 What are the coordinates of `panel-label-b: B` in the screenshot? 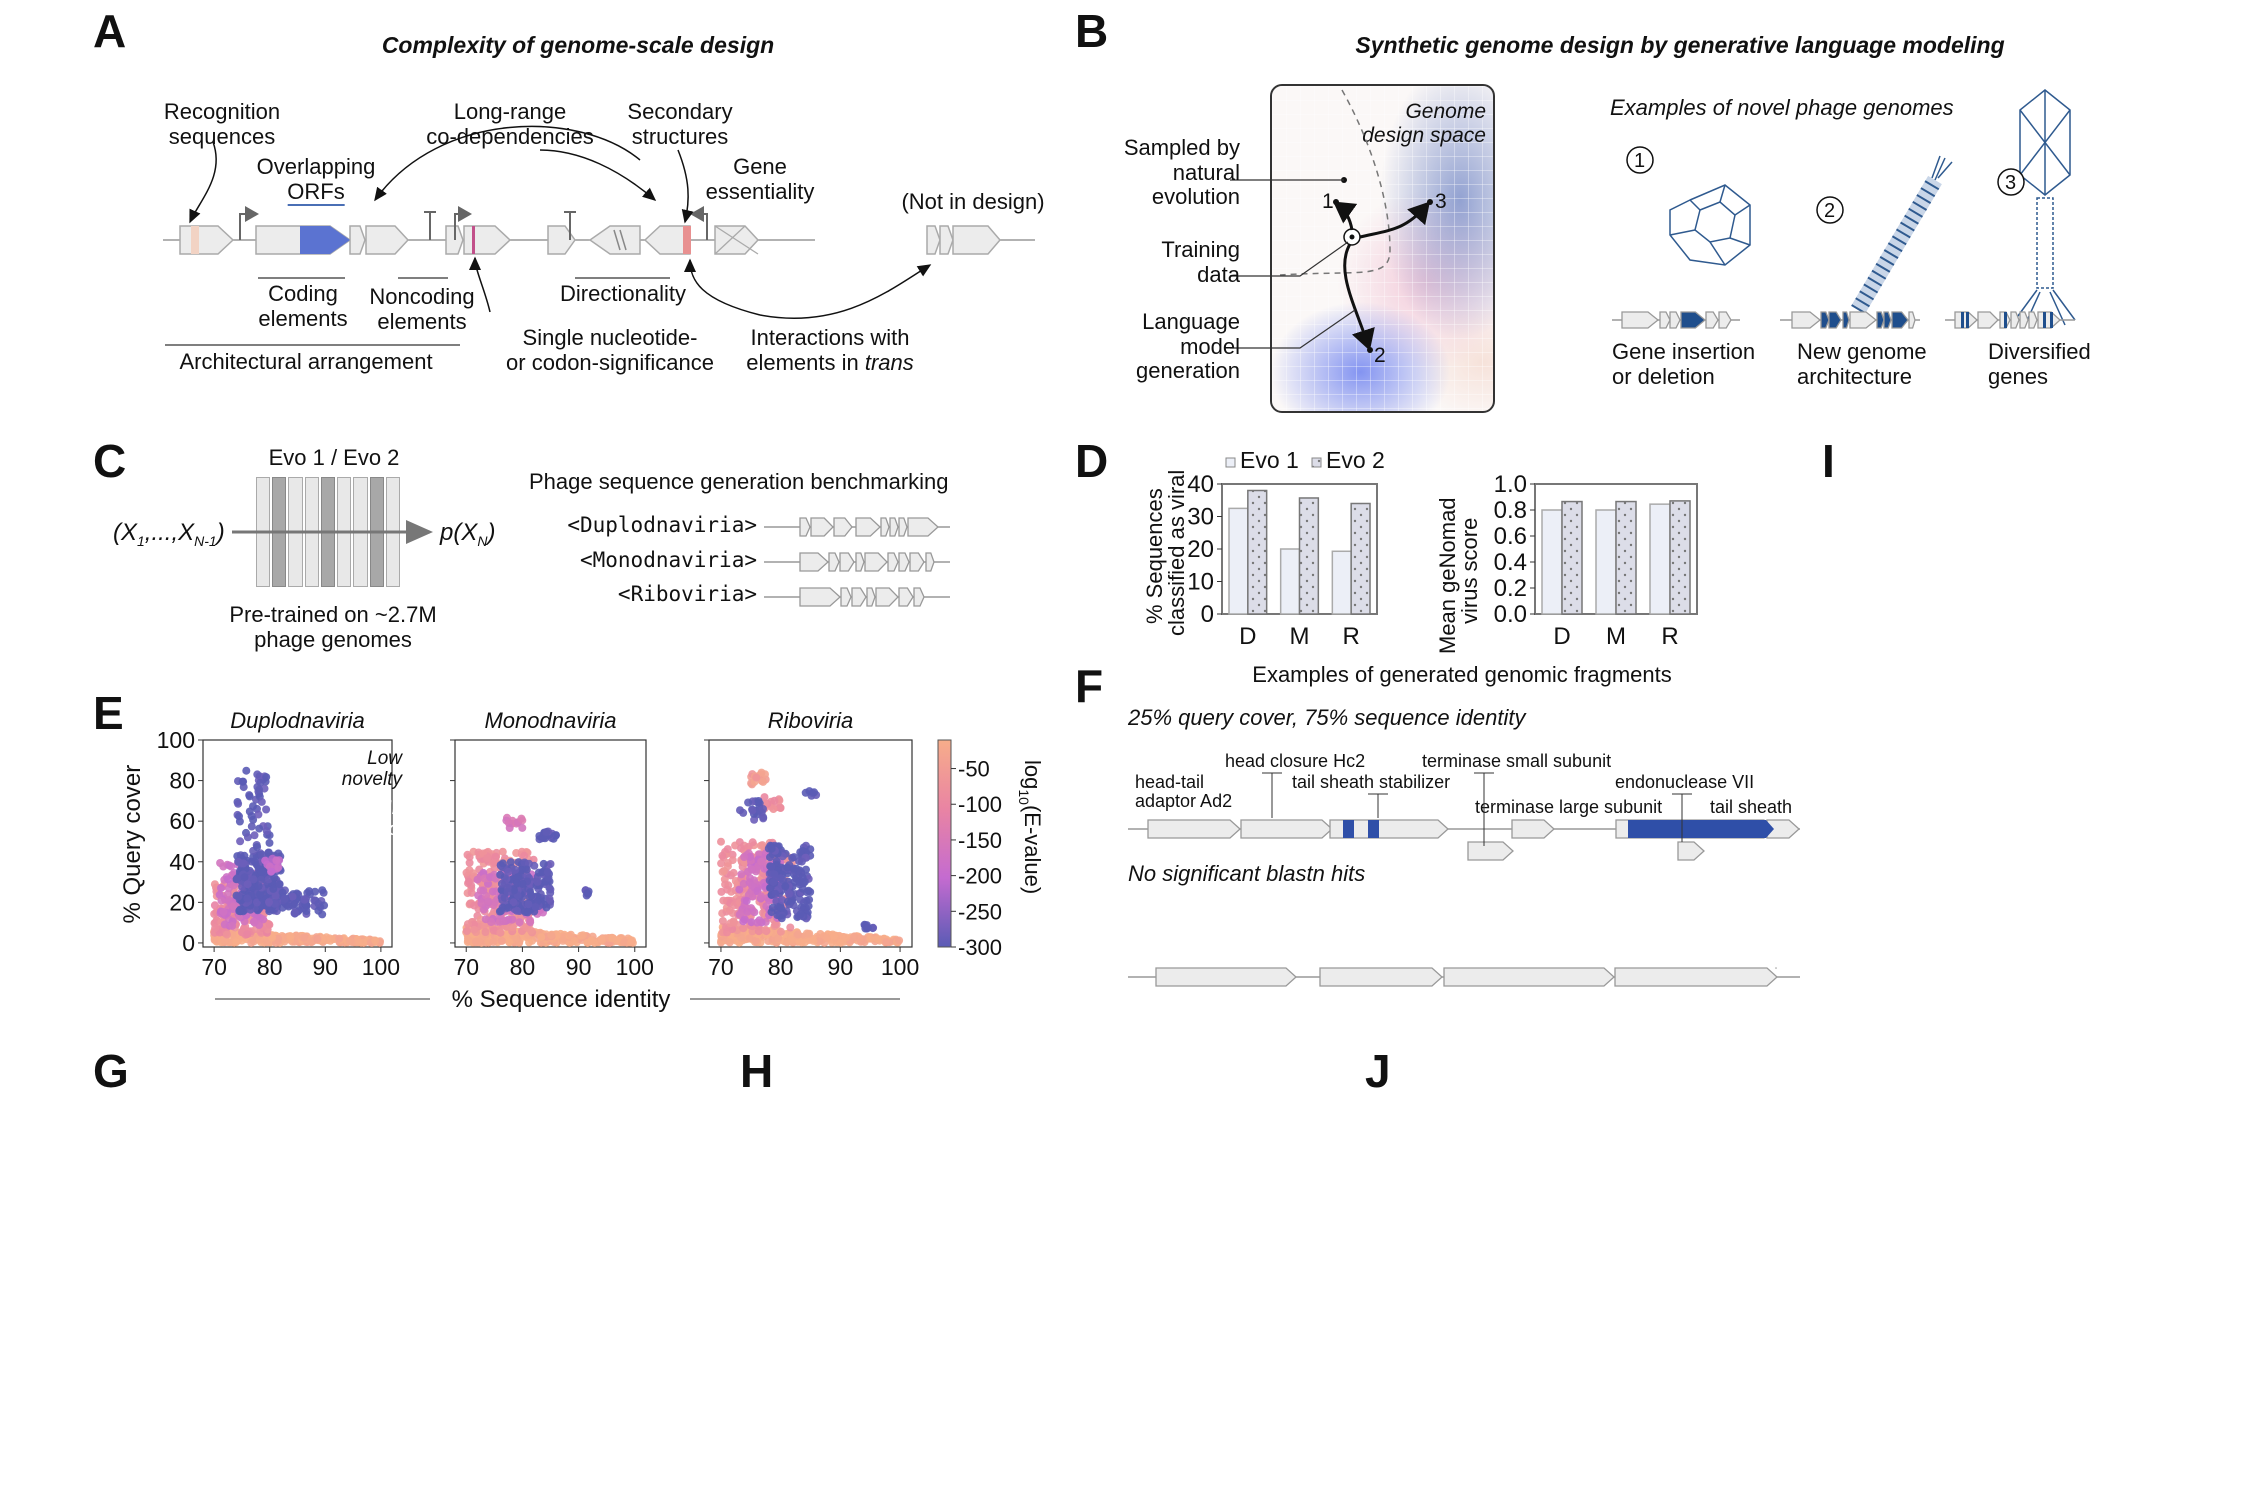 It's located at (1092, 31).